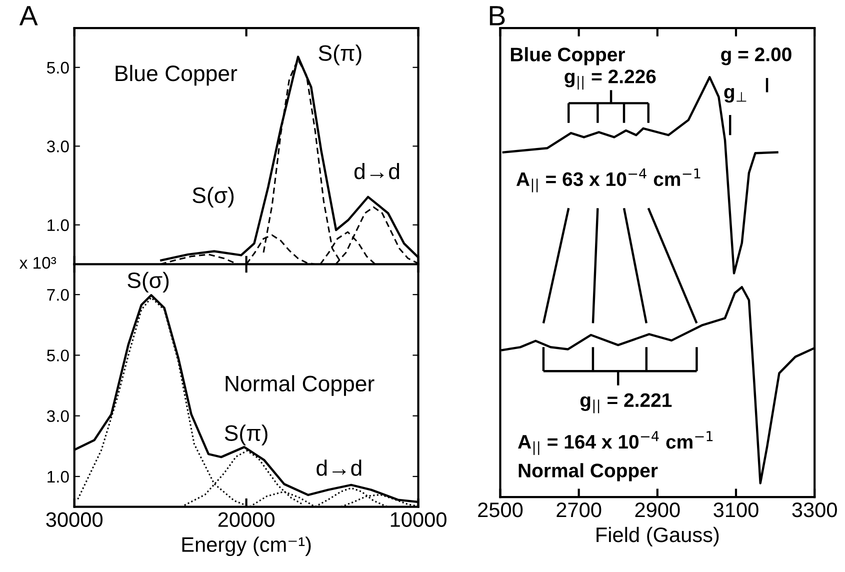  What do you see at coordinates (58, 294) in the screenshot?
I see `y-tick-label: 7.0` at bounding box center [58, 294].